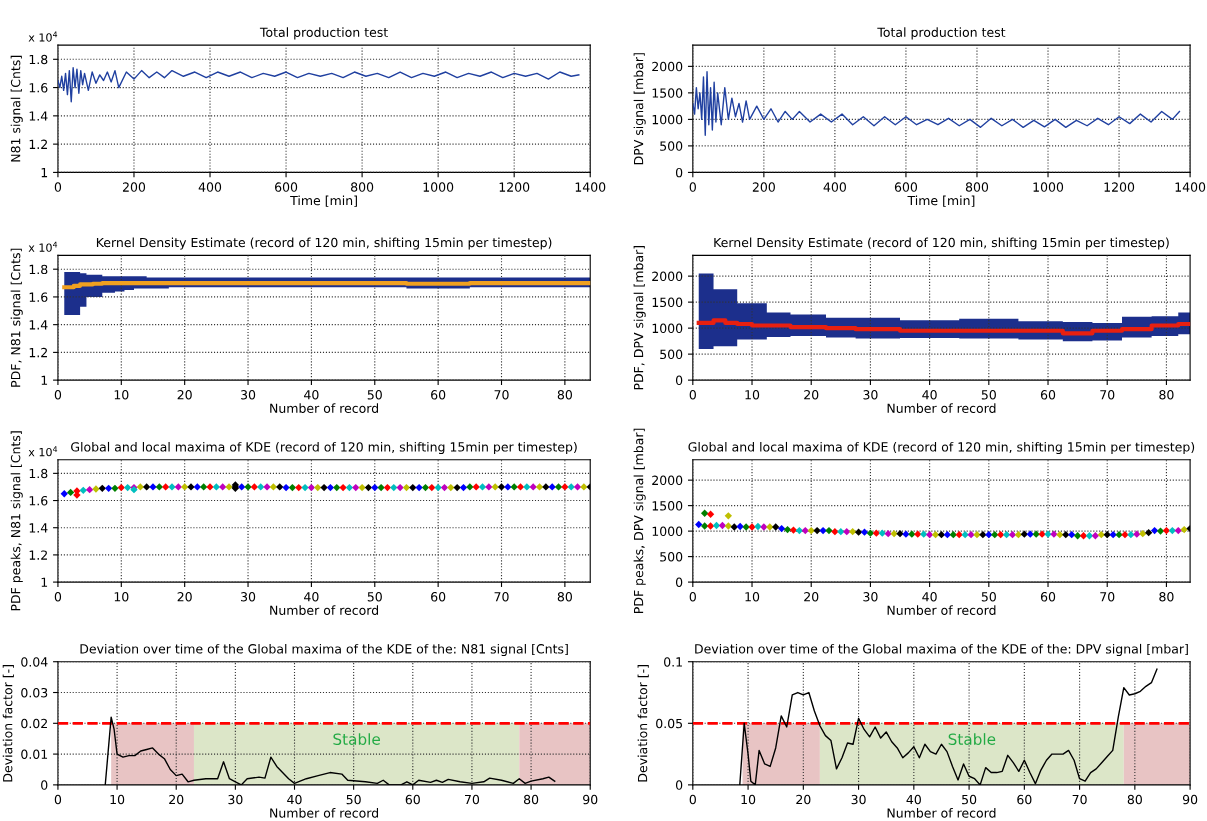 Image resolution: width=1207 pixels, height=821 pixels. What do you see at coordinates (34, 692) in the screenshot?
I see `y-tick-label: 0.03` at bounding box center [34, 692].